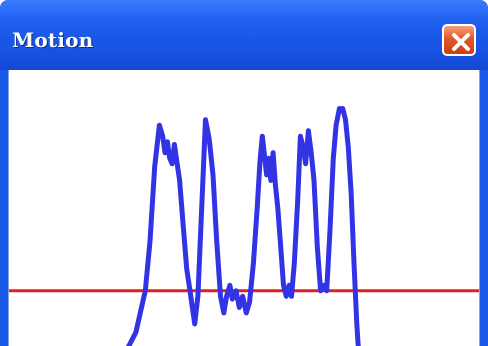  I want to click on close-icon, so click(461, 42).